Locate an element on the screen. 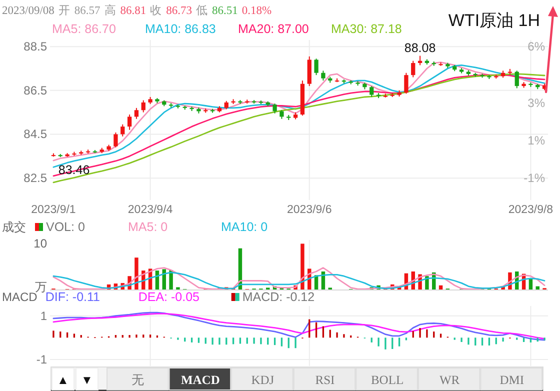  y-tick-label: 88.5 is located at coordinates (36, 47).